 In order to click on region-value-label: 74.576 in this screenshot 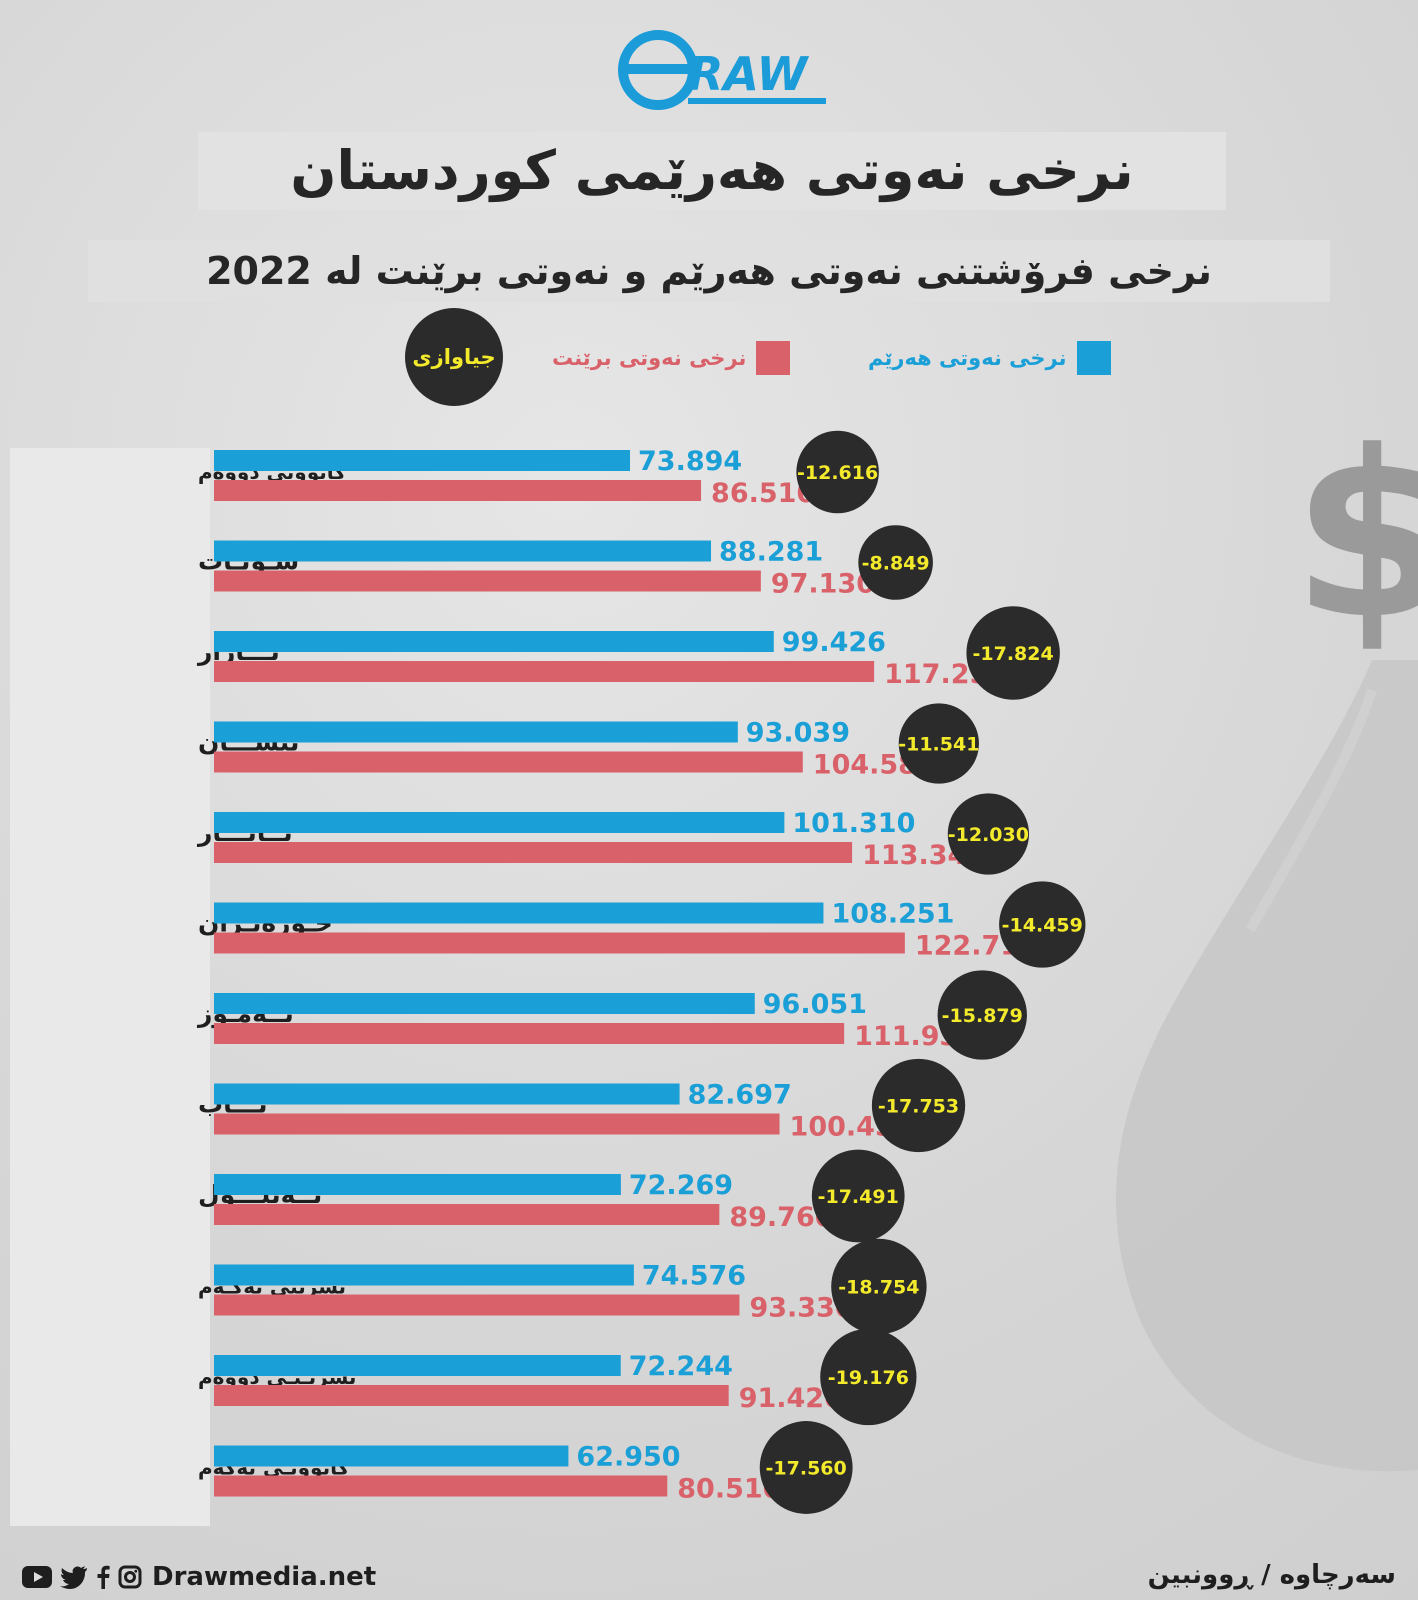, I will do `click(694, 1276)`.